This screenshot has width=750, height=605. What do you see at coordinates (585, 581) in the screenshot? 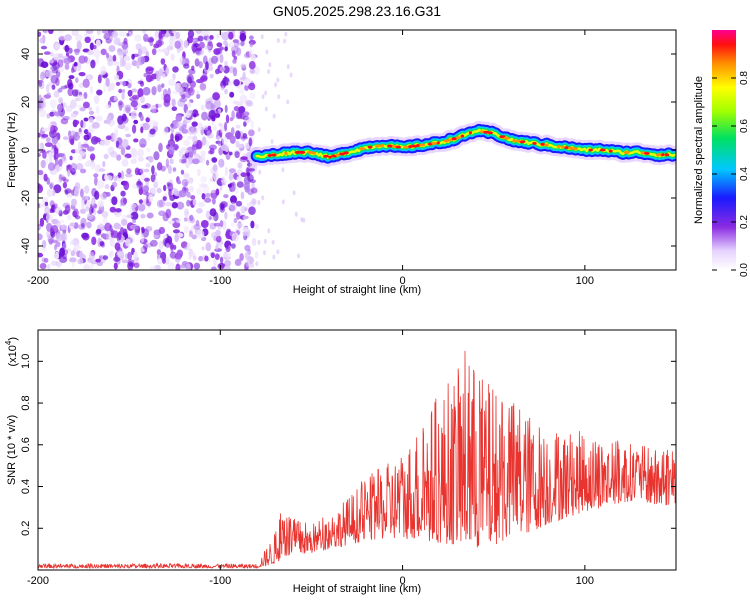
I see `x-tick-label: 100` at bounding box center [585, 581].